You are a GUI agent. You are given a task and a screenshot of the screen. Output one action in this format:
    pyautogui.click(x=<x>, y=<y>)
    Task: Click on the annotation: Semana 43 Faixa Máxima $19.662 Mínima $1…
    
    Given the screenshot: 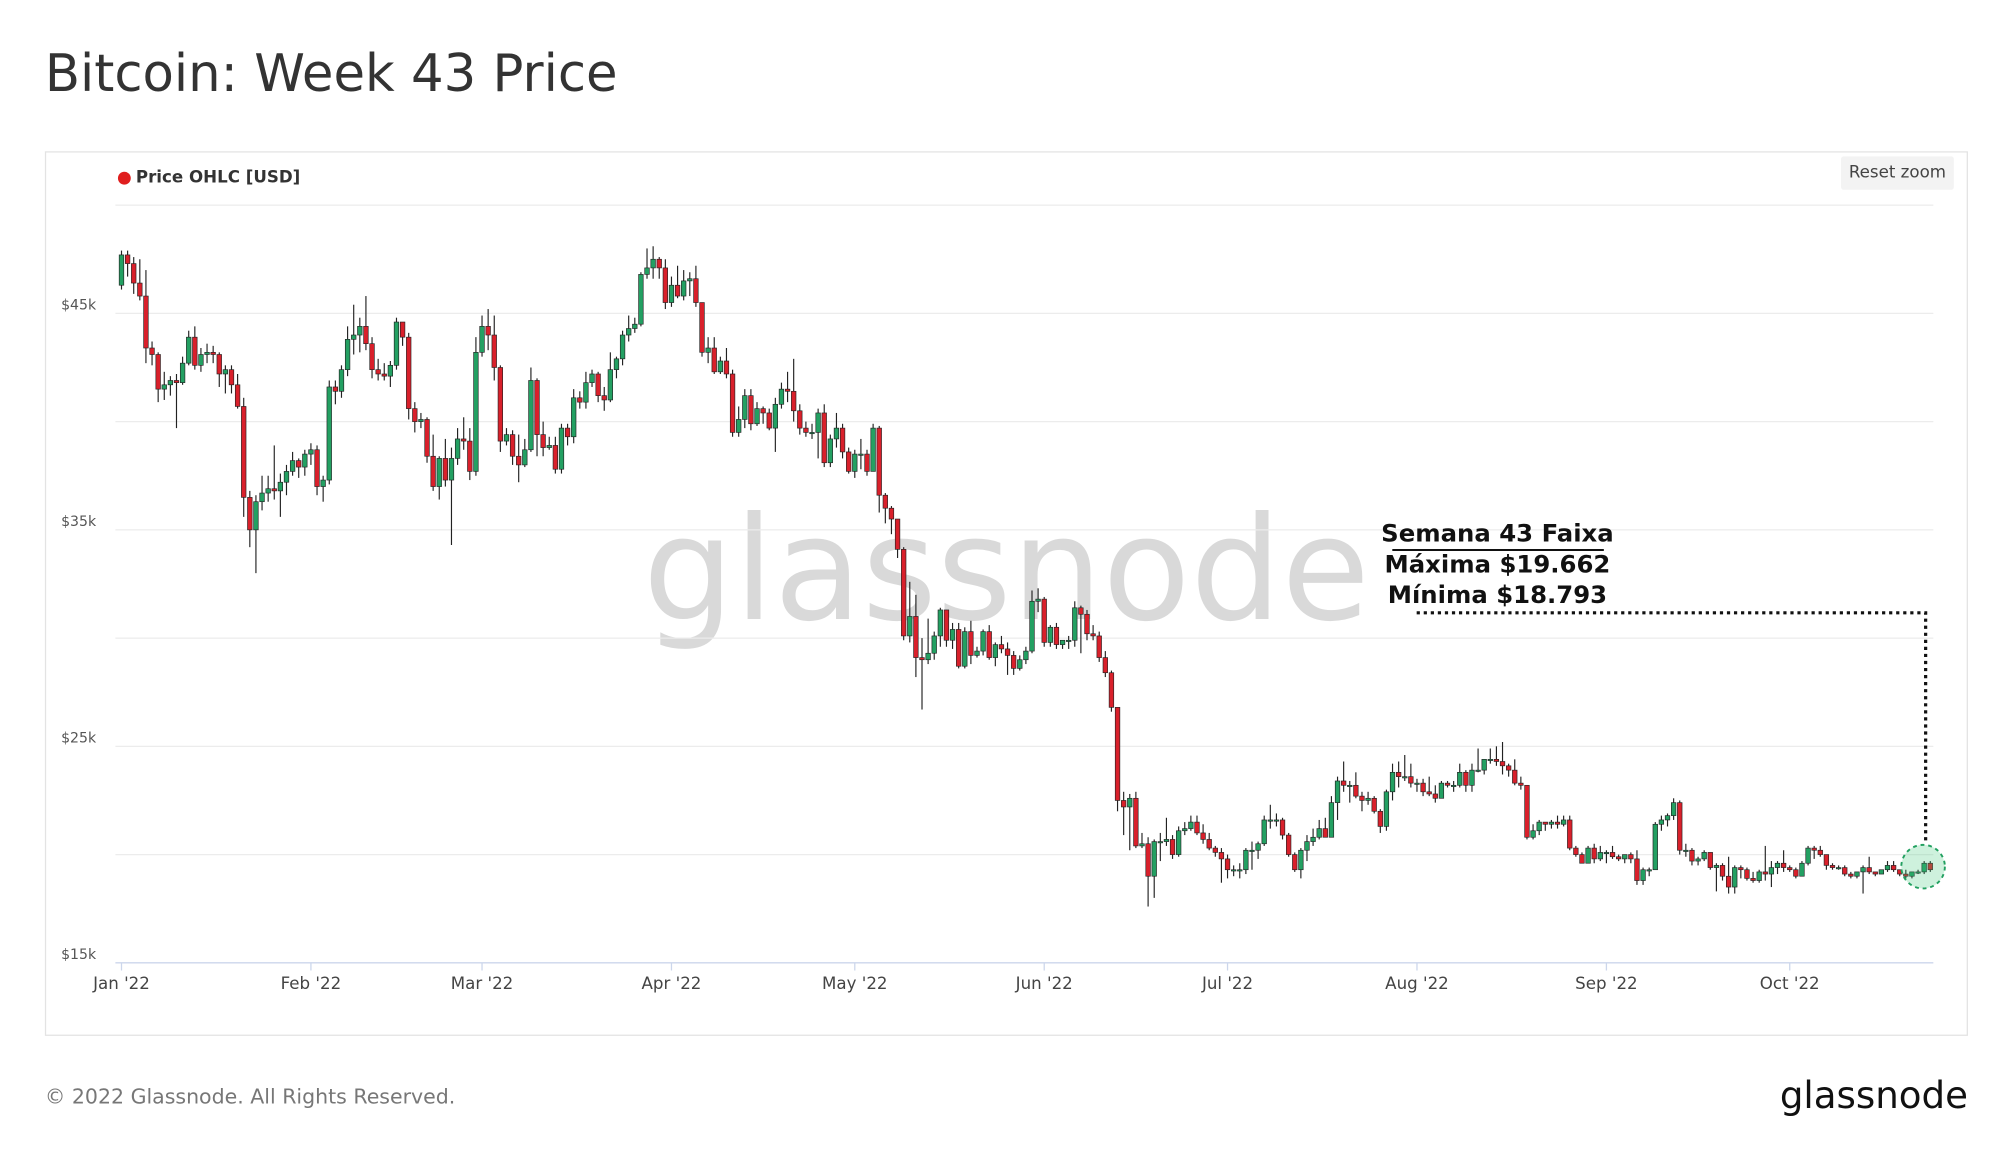 What is the action you would take?
    pyautogui.click(x=1663, y=704)
    